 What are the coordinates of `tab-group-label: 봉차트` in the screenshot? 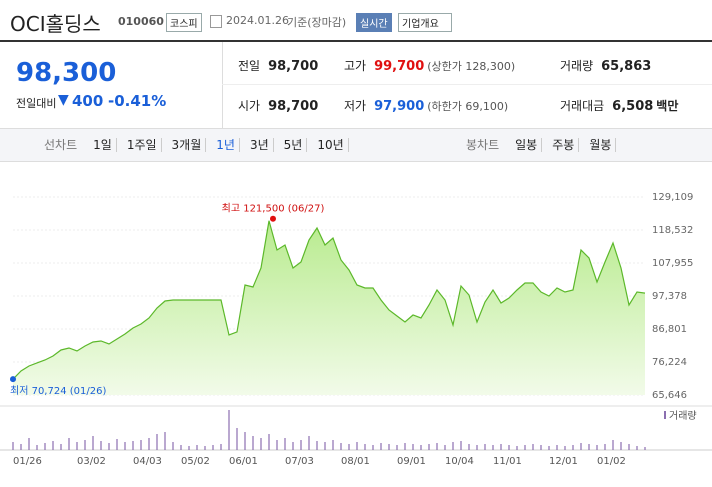 It's located at (483, 145).